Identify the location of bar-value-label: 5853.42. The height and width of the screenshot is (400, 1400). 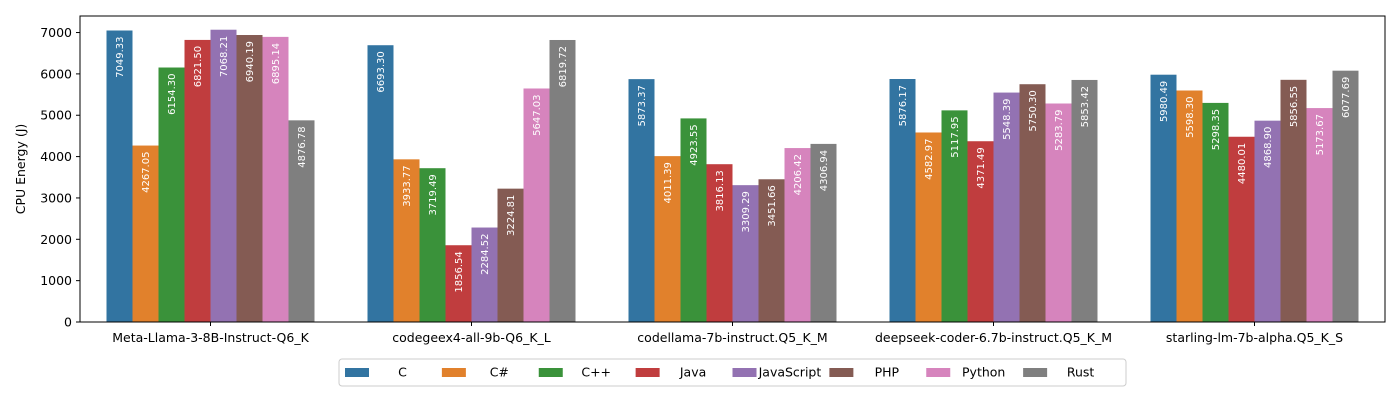
(1085, 106).